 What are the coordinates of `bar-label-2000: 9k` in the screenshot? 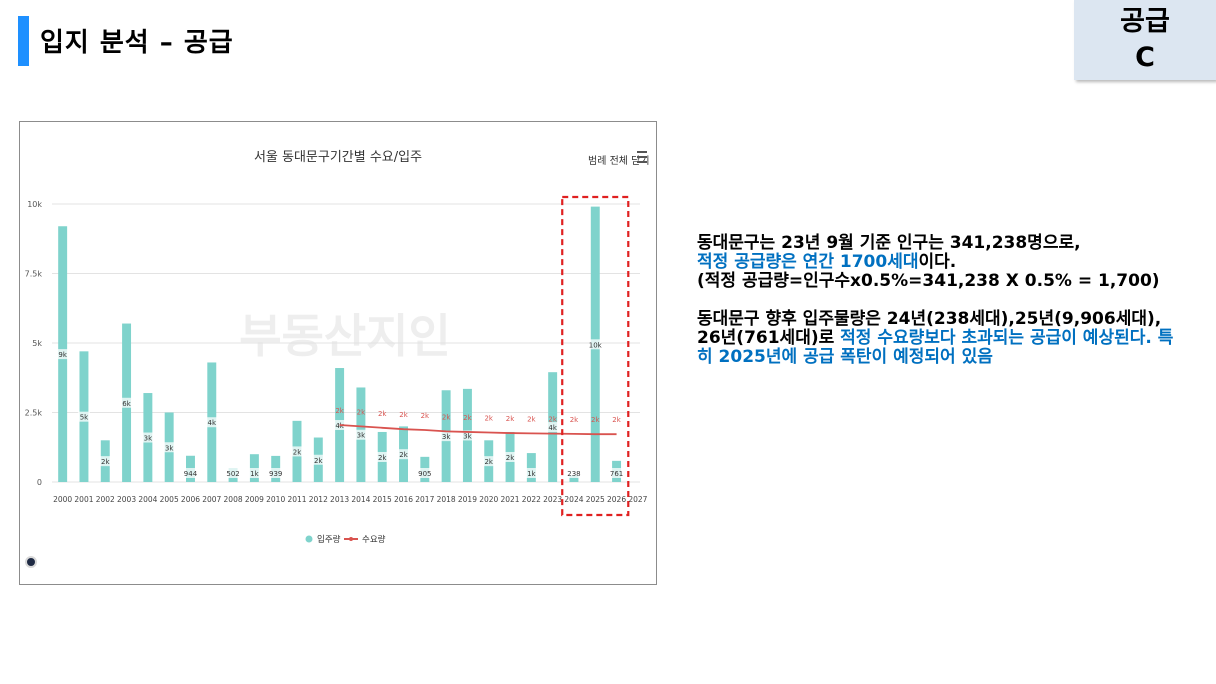 It's located at (62, 355).